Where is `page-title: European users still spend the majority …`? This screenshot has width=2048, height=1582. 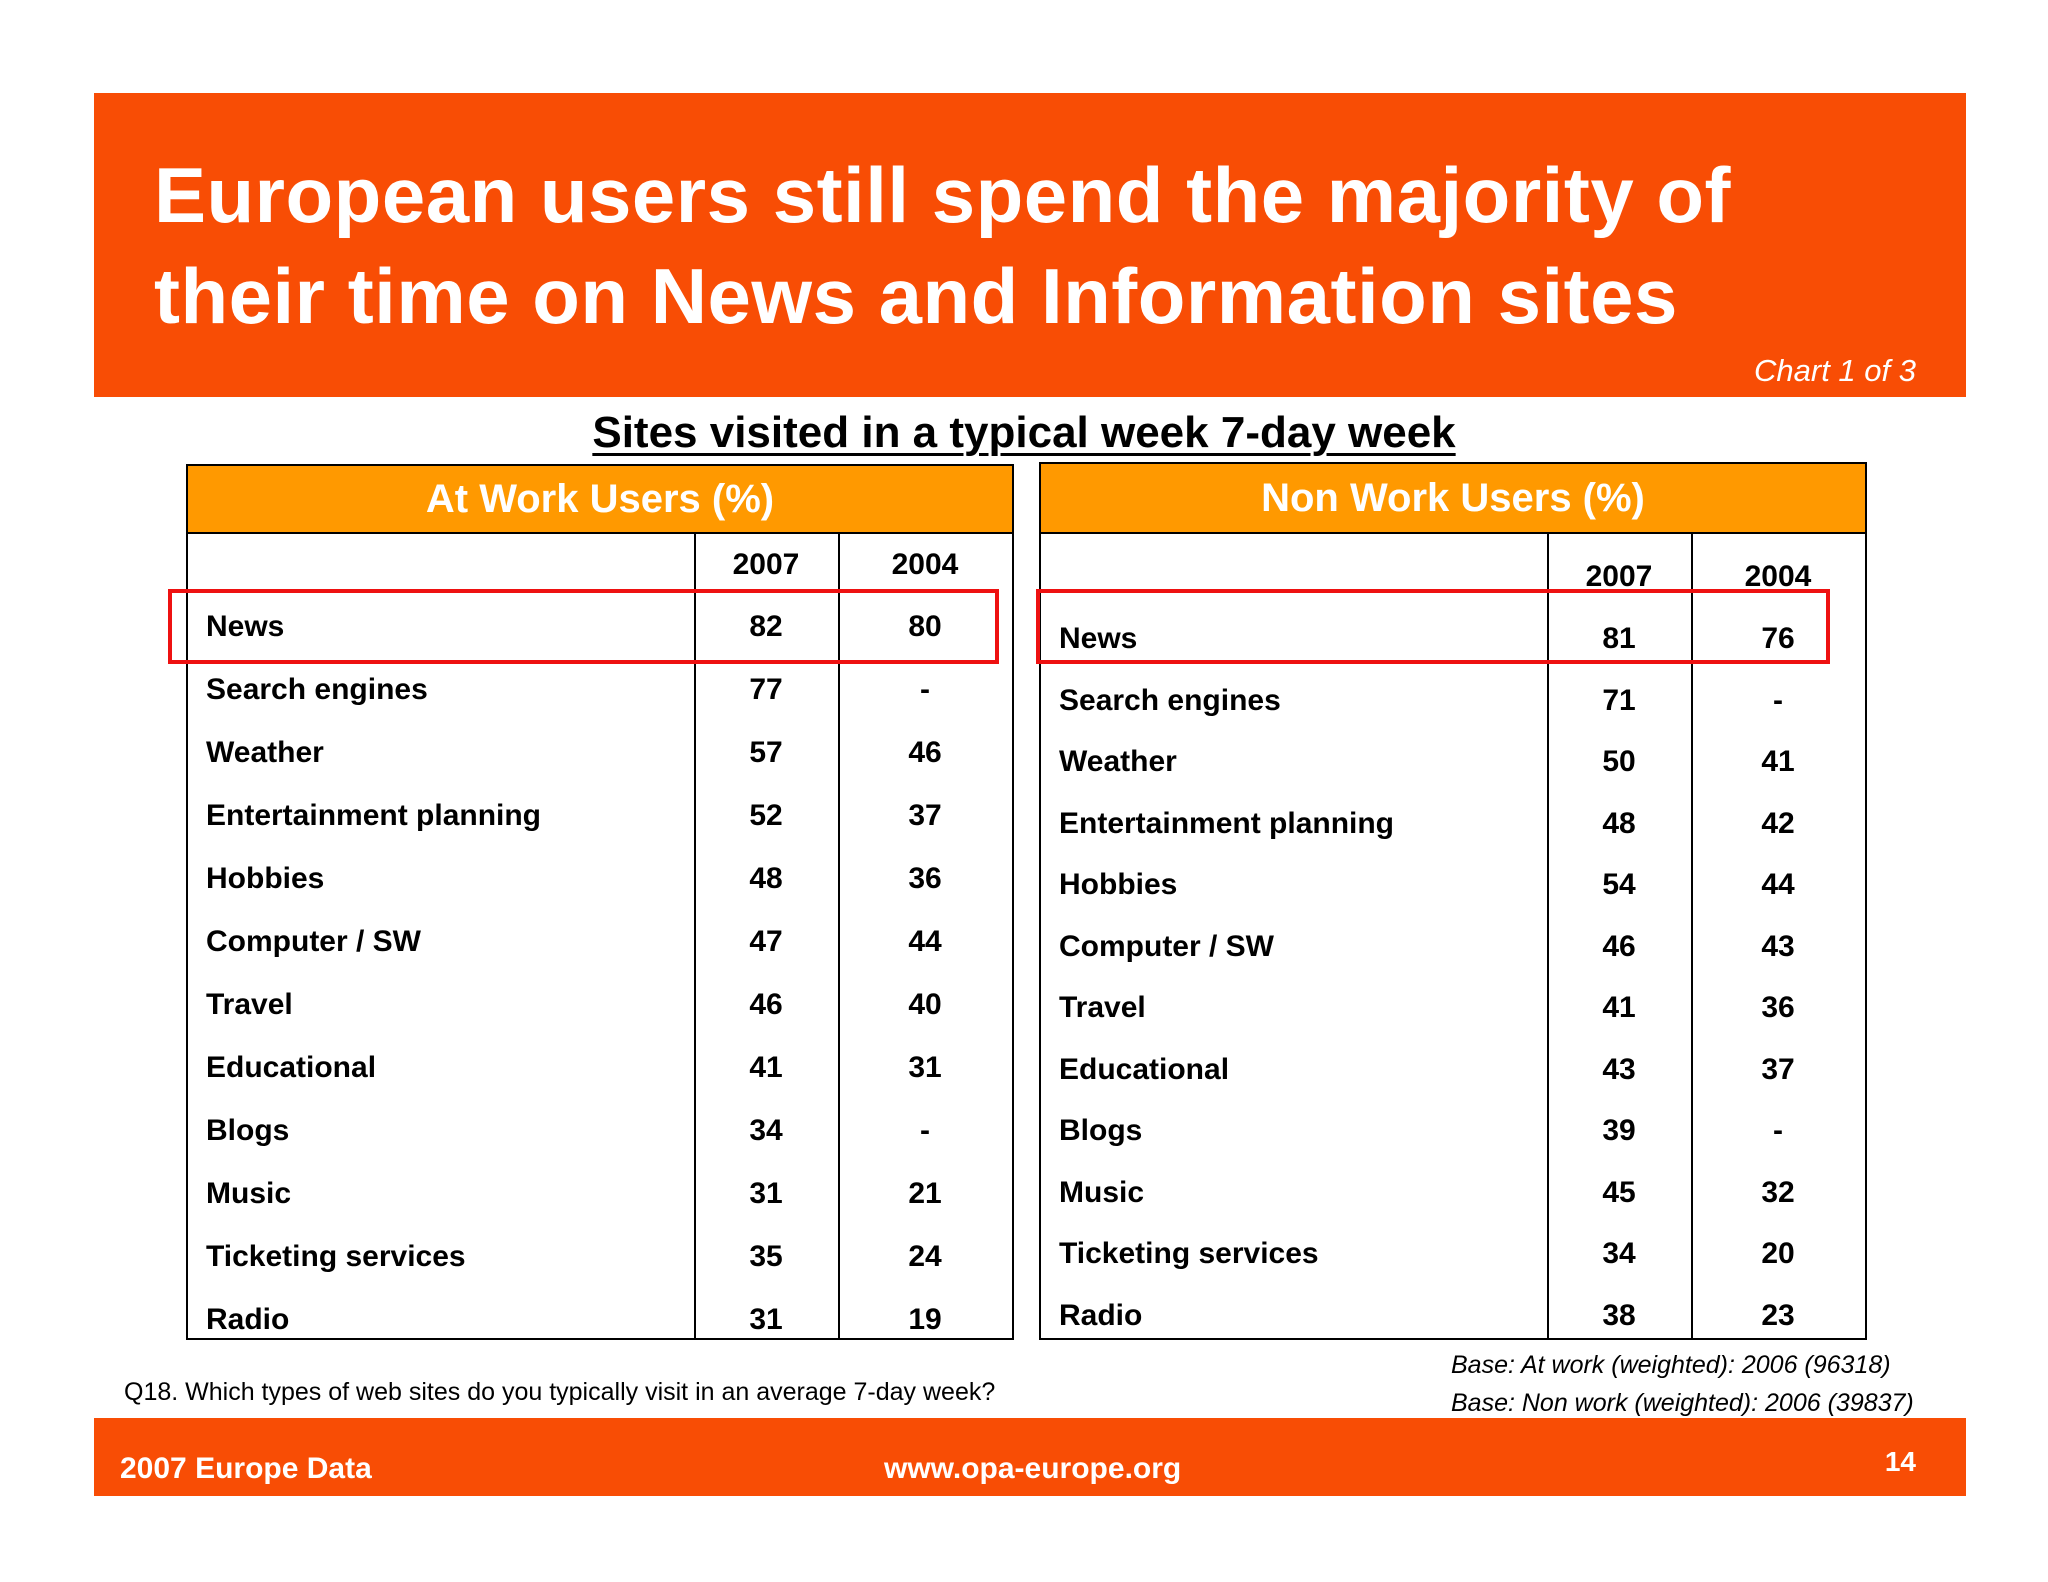 page-title: European users still spend the majority … is located at coordinates (942, 246).